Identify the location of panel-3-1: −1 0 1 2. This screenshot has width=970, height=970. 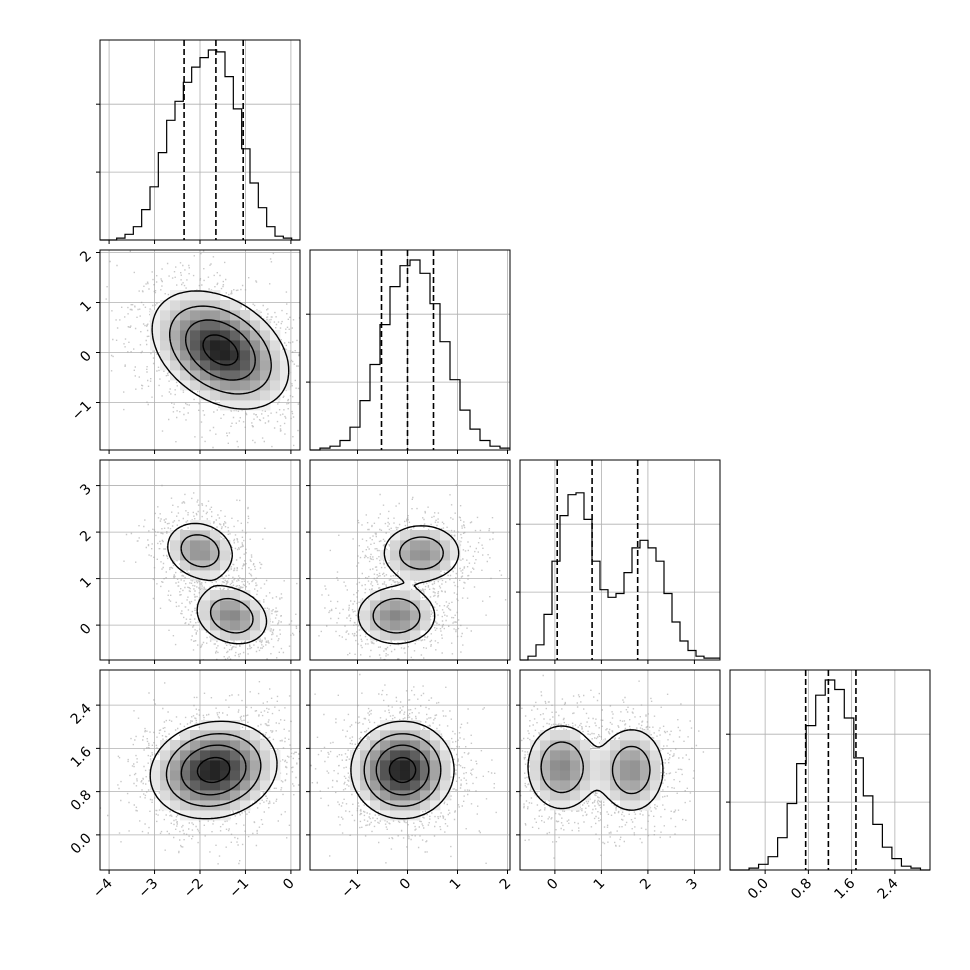
(410, 785).